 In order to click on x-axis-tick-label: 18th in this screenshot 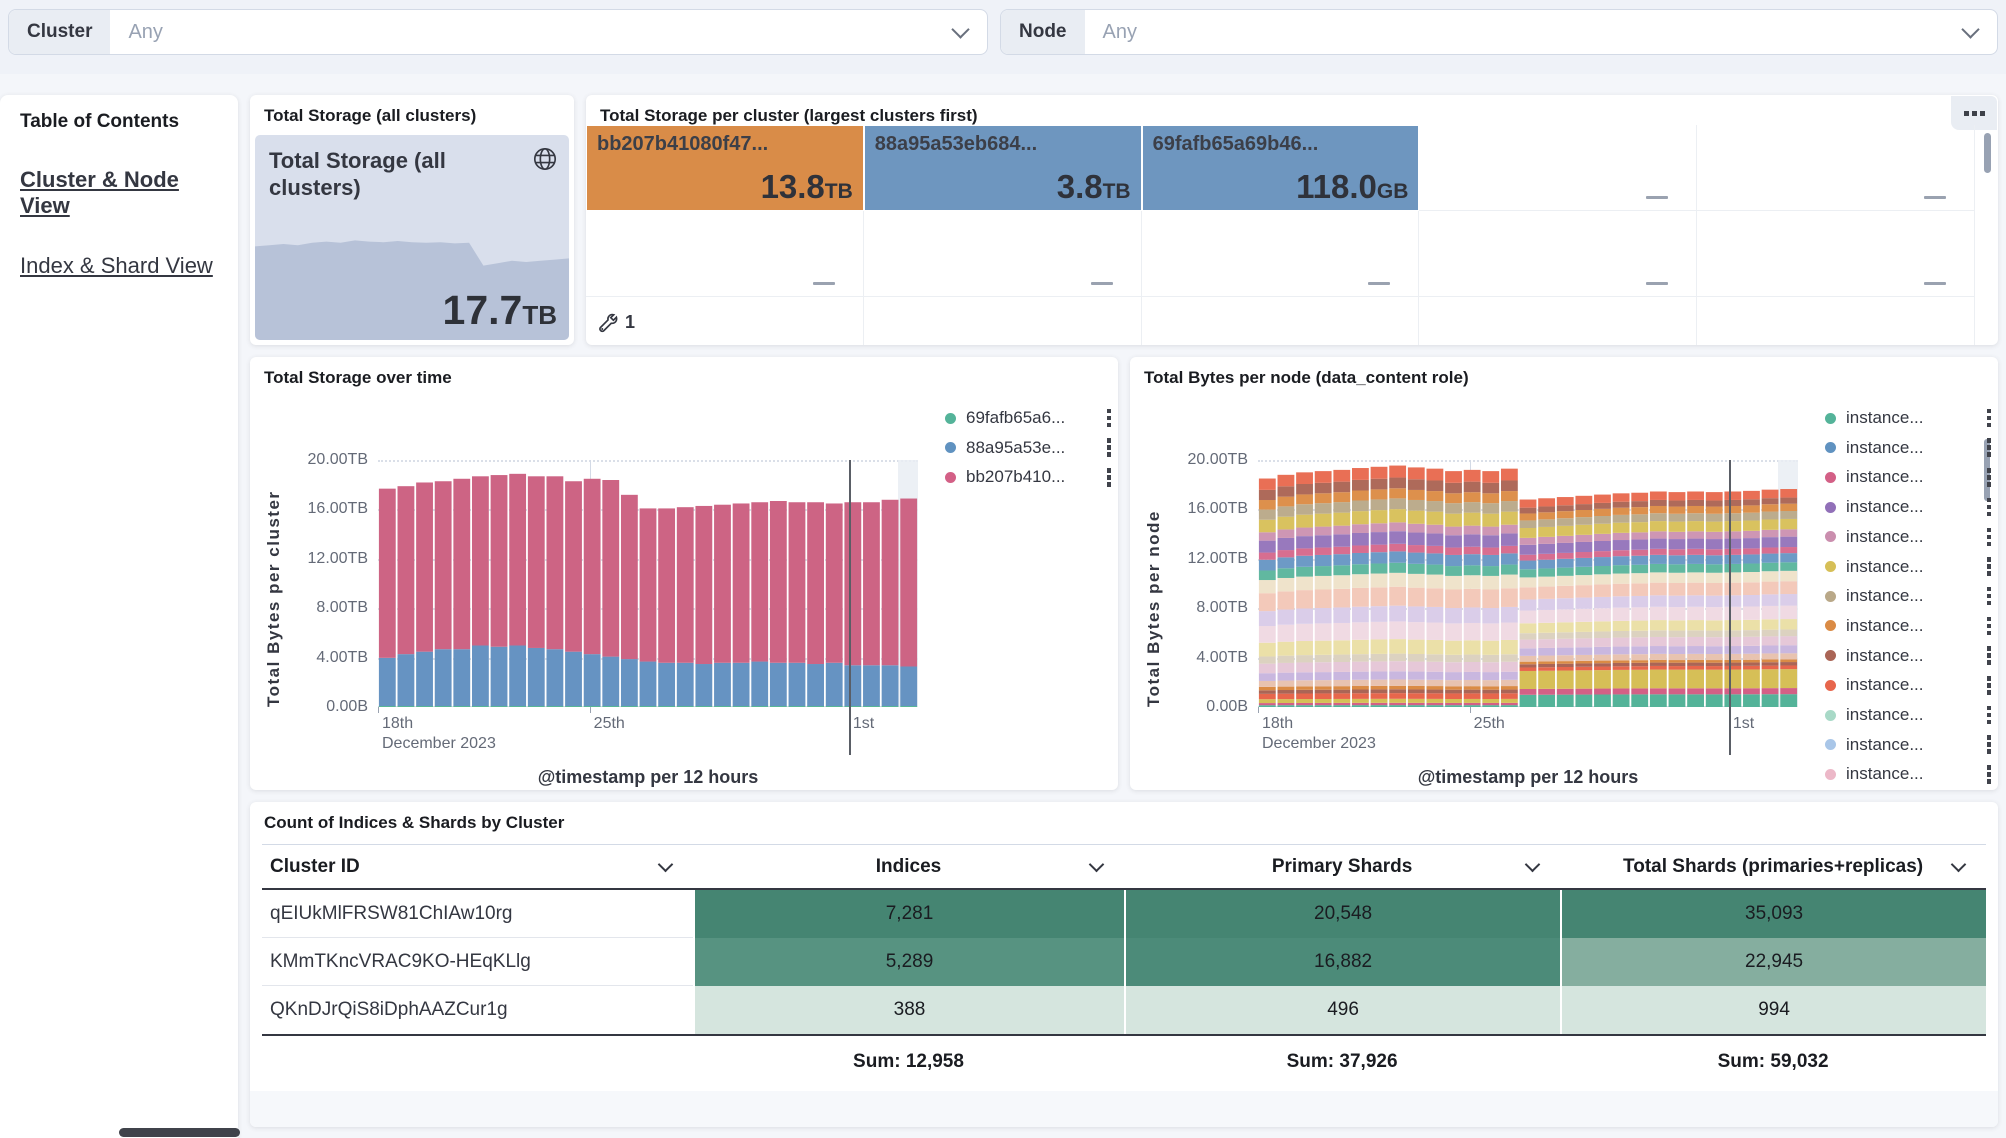, I will do `click(398, 723)`.